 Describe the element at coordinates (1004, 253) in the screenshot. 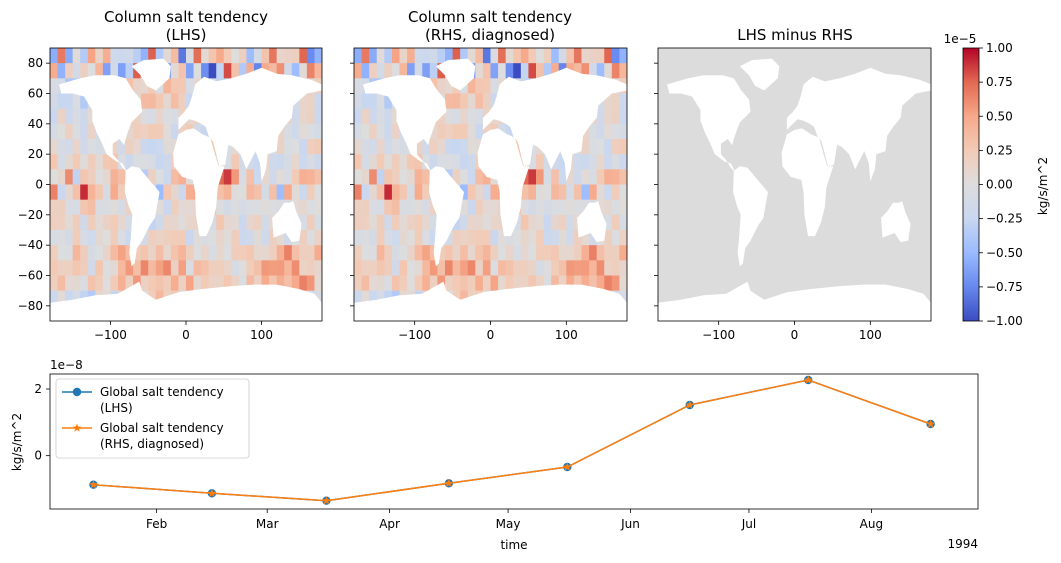

I see `colorbar-tick-label: −0.50` at that location.